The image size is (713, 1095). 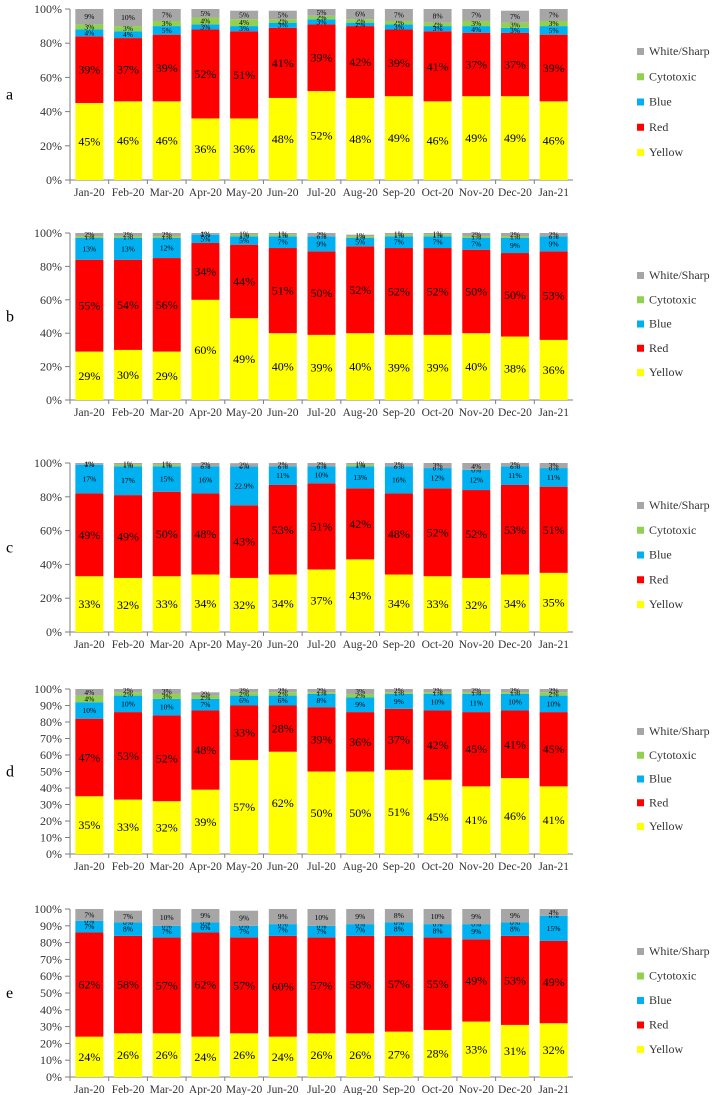 I want to click on panel-e-data-label: 57%, so click(x=399, y=984).